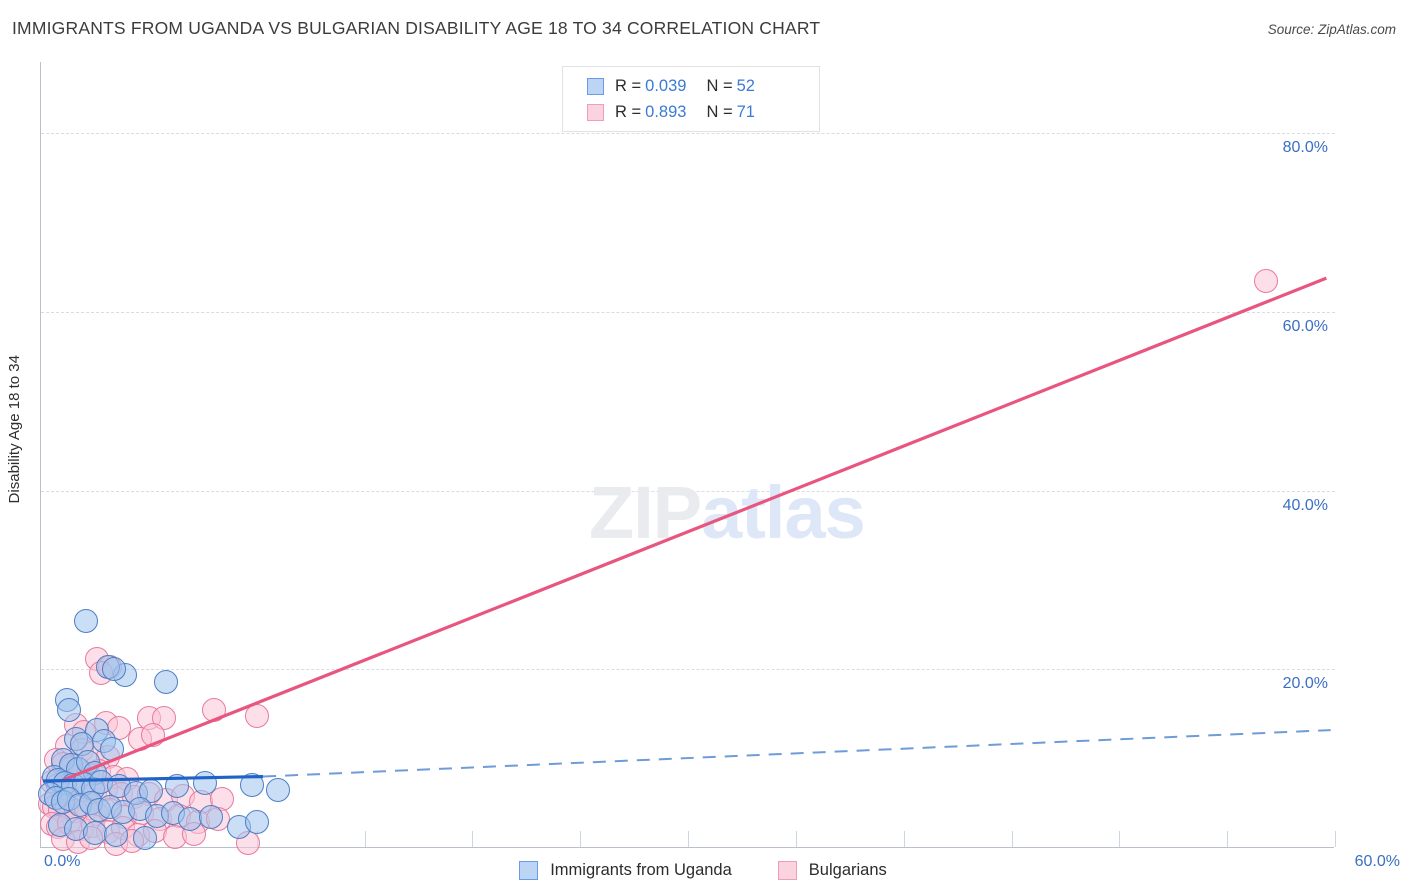  I want to click on legend-item-bulgarians: Bulgarians, so click(832, 870).